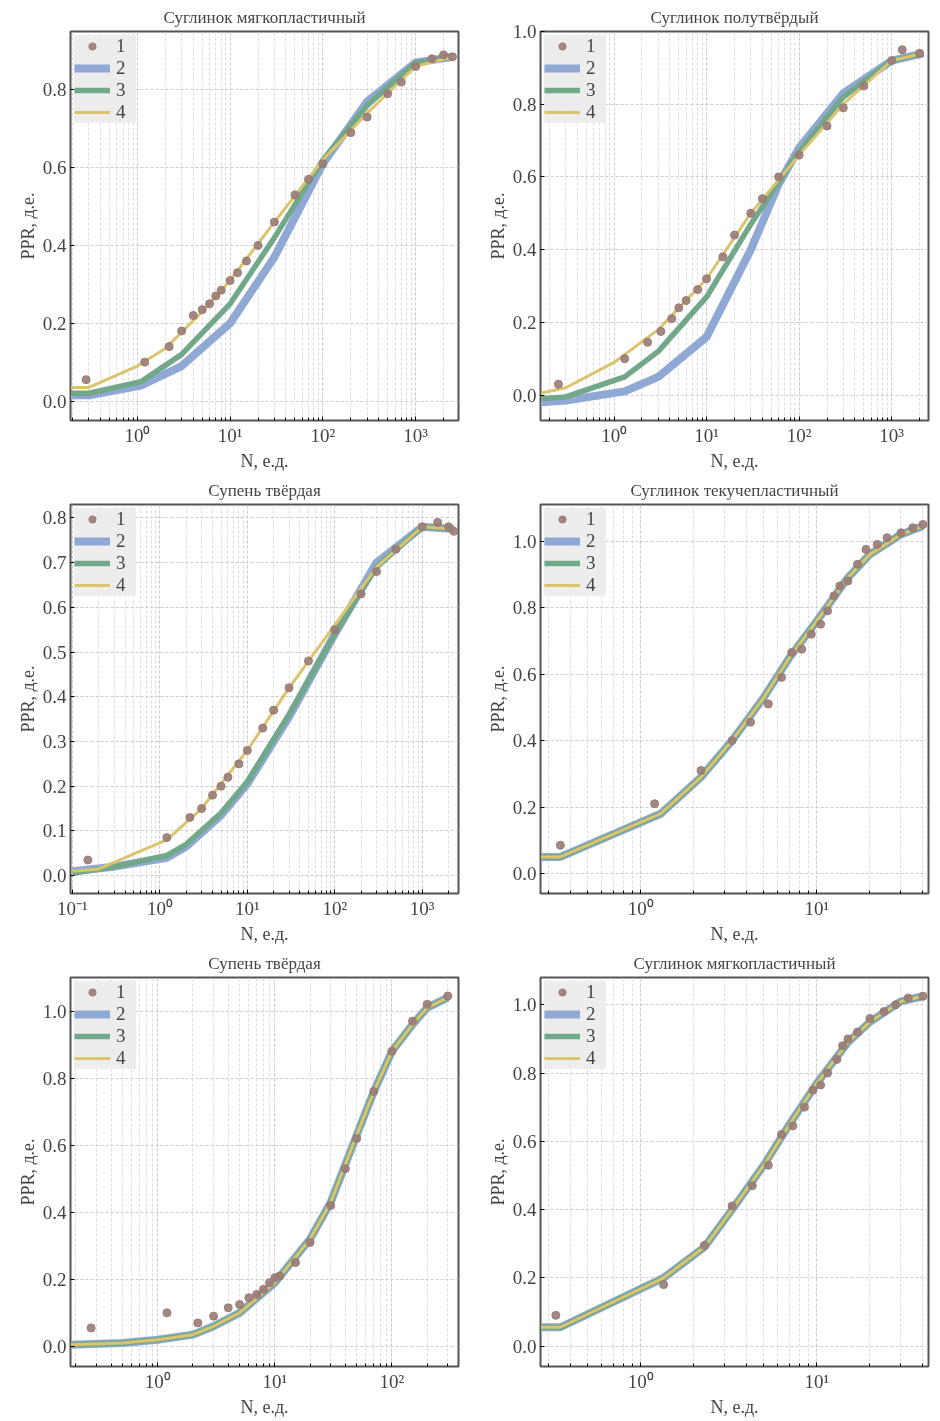  Describe the element at coordinates (734, 490) in the screenshot. I see `chart-title: Суглинок текучепластичный` at that location.